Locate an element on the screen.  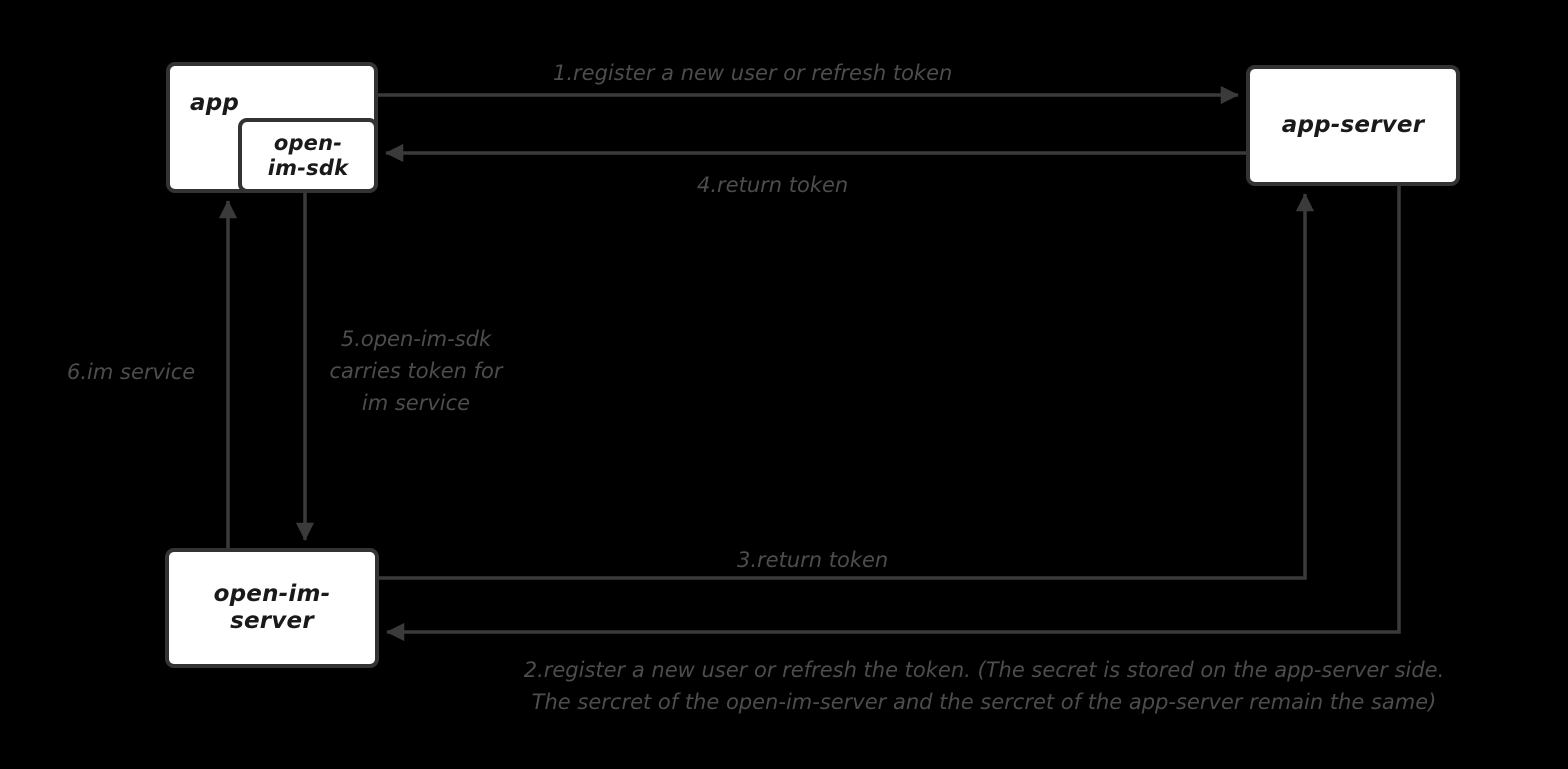
node-open-im-sdk: open- im-sdk is located at coordinates (308, 155).